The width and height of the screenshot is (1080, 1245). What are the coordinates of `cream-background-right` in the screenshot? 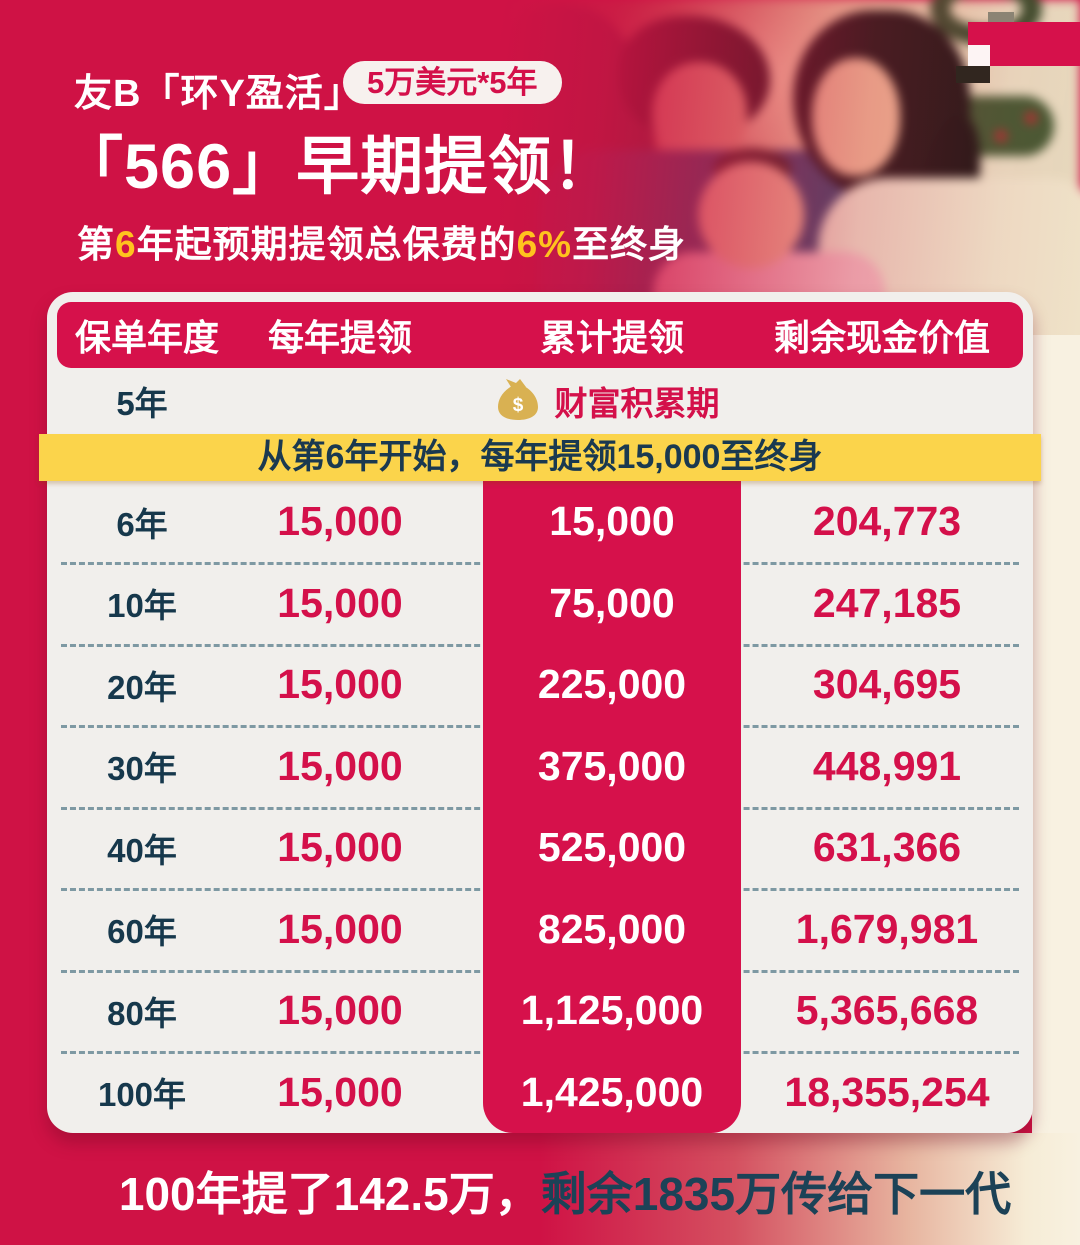 It's located at (1056, 787).